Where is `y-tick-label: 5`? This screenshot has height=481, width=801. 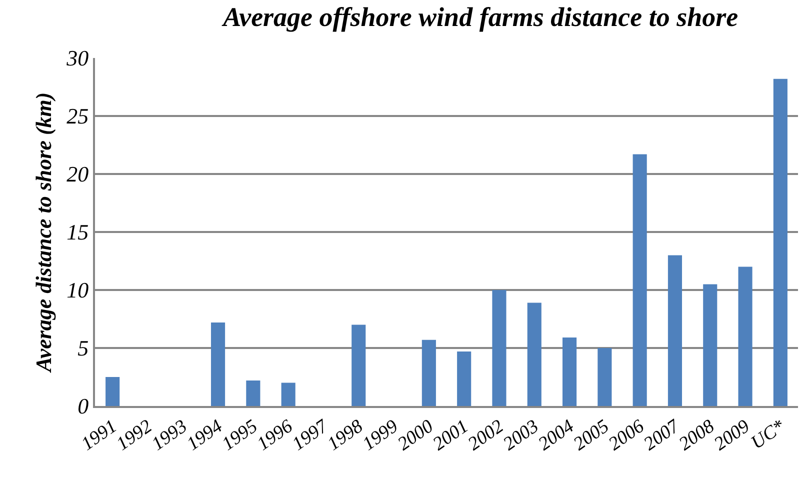
y-tick-label: 5 is located at coordinates (83, 348).